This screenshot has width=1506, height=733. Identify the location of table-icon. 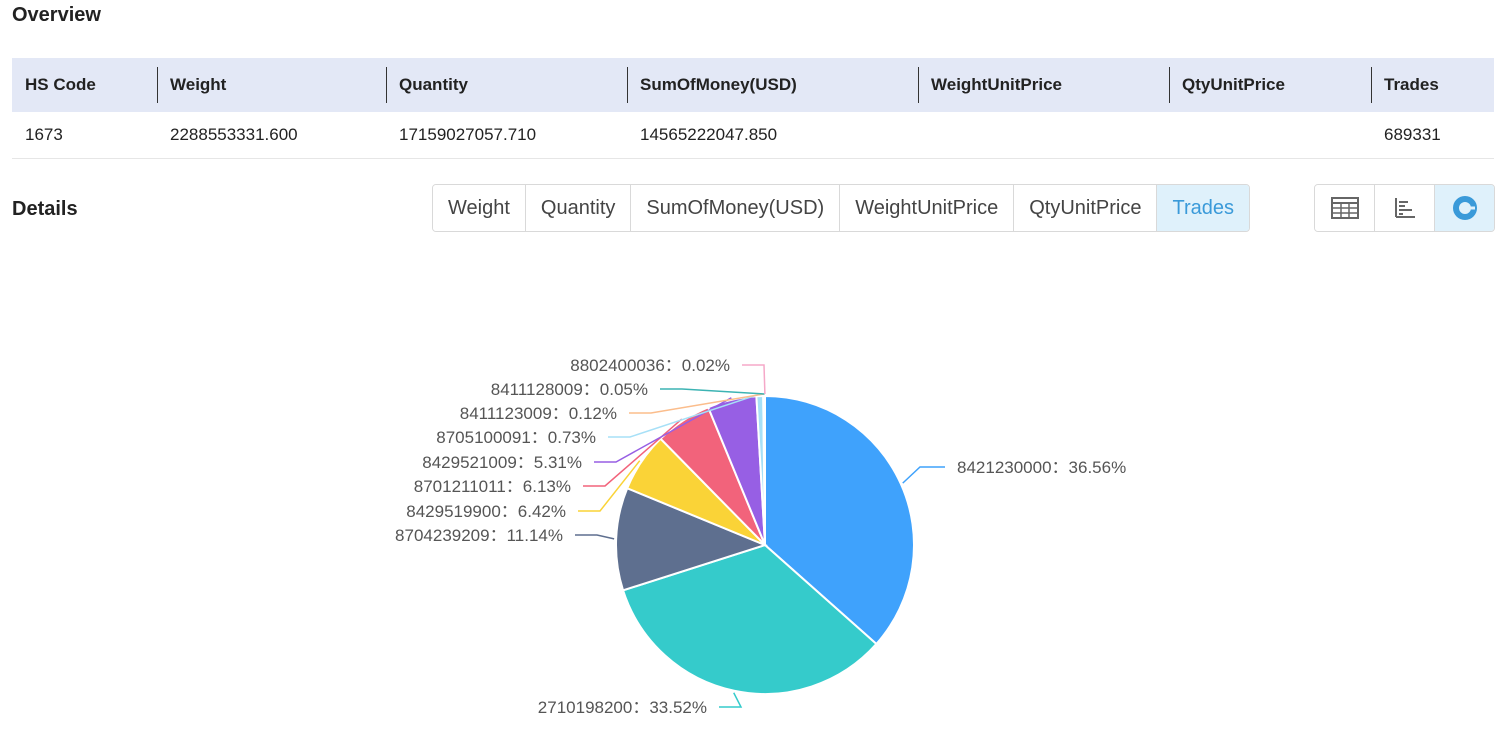
(1344, 208).